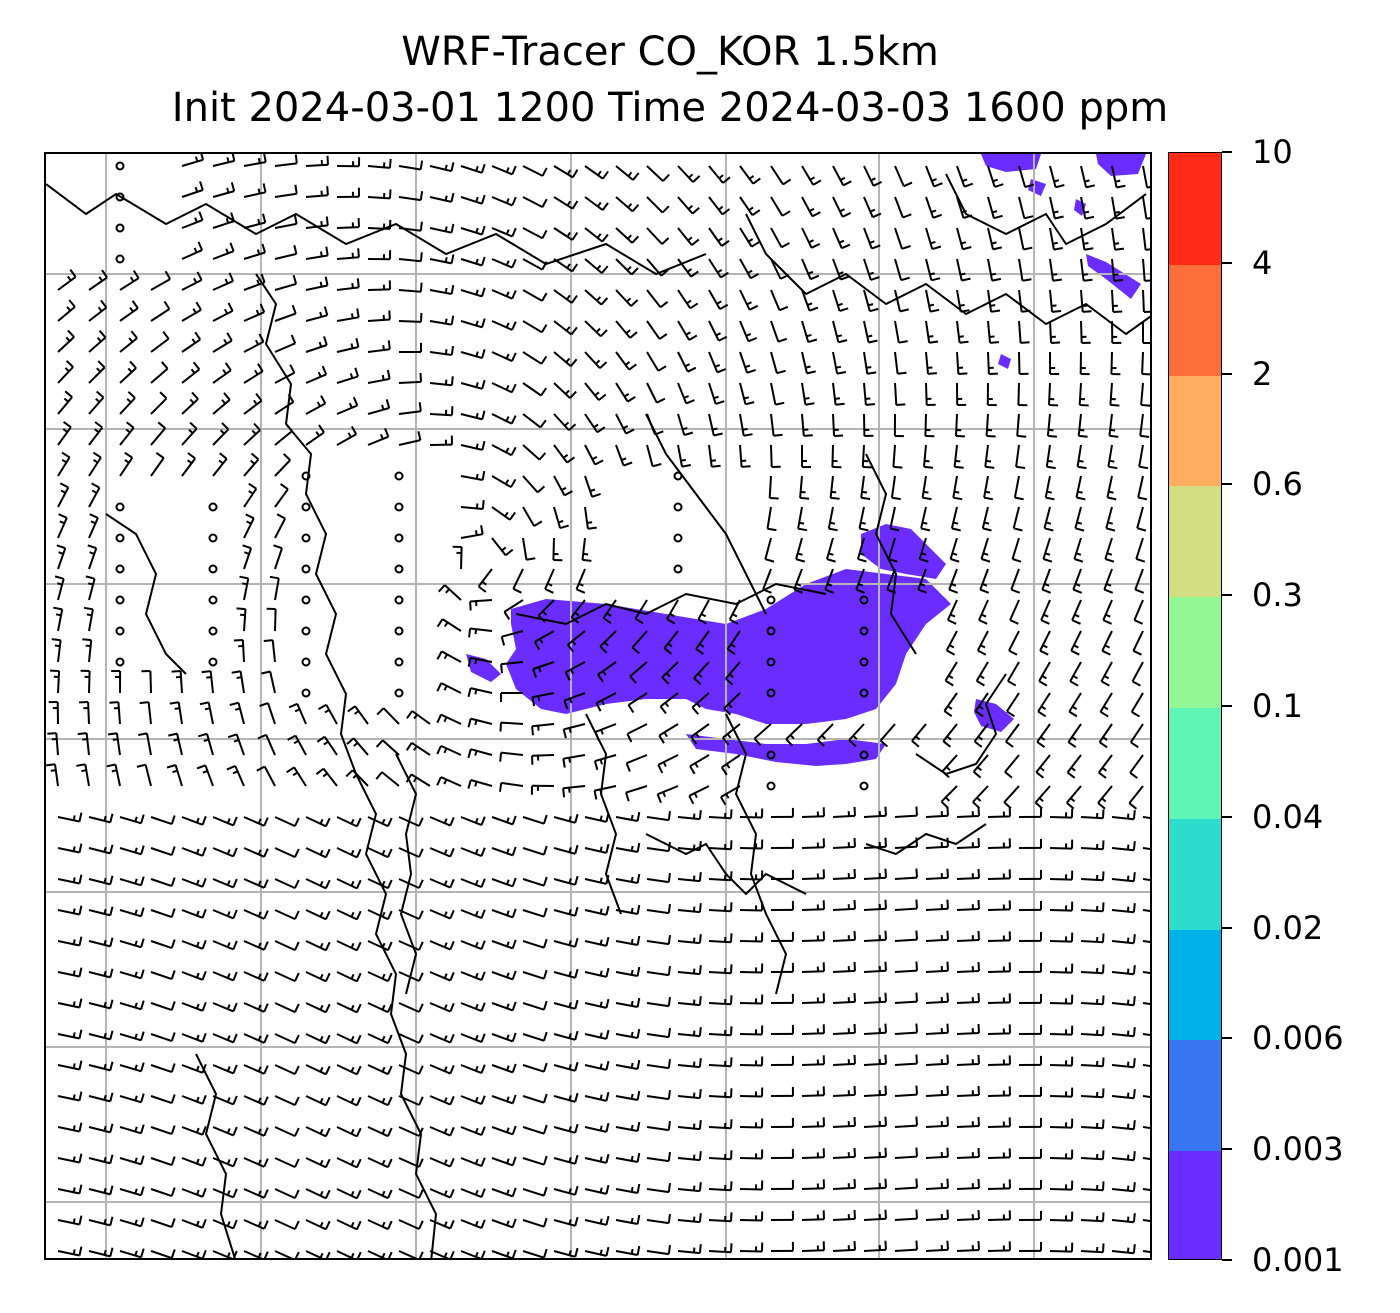  I want to click on map-title-line1: WRF-Tracer CO_KOR 1.5km, so click(670, 52).